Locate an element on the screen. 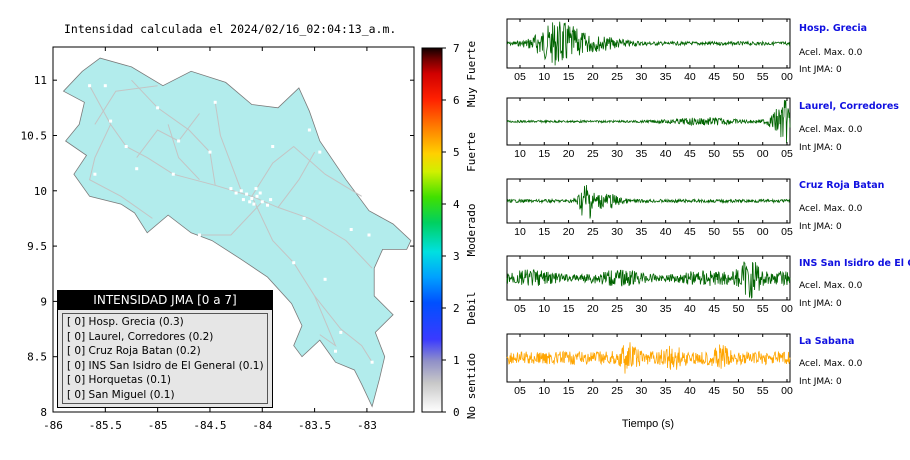  station-name: La Sabana is located at coordinates (827, 341).